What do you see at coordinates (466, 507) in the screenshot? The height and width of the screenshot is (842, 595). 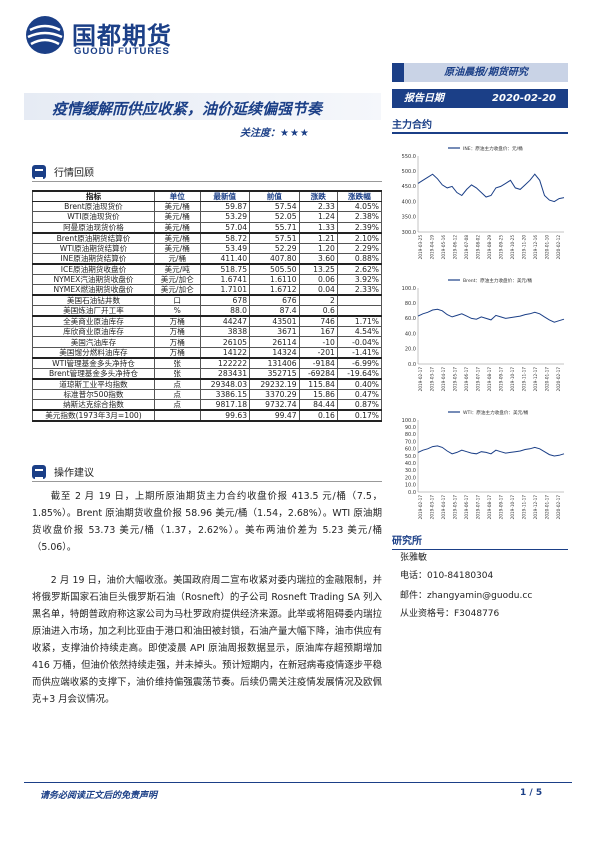 I see `x-tick-label: 2019-06-17` at bounding box center [466, 507].